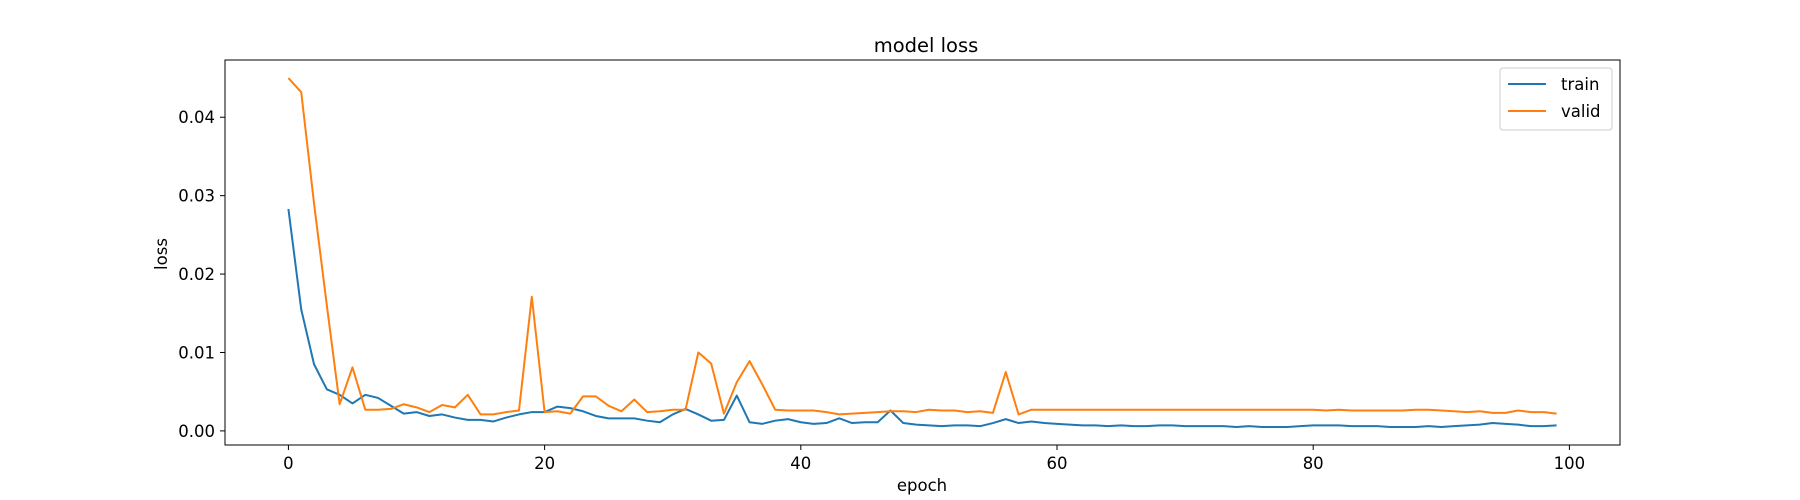 This screenshot has width=1800, height=500. Describe the element at coordinates (1313, 463) in the screenshot. I see `x-tick-label: 80` at that location.